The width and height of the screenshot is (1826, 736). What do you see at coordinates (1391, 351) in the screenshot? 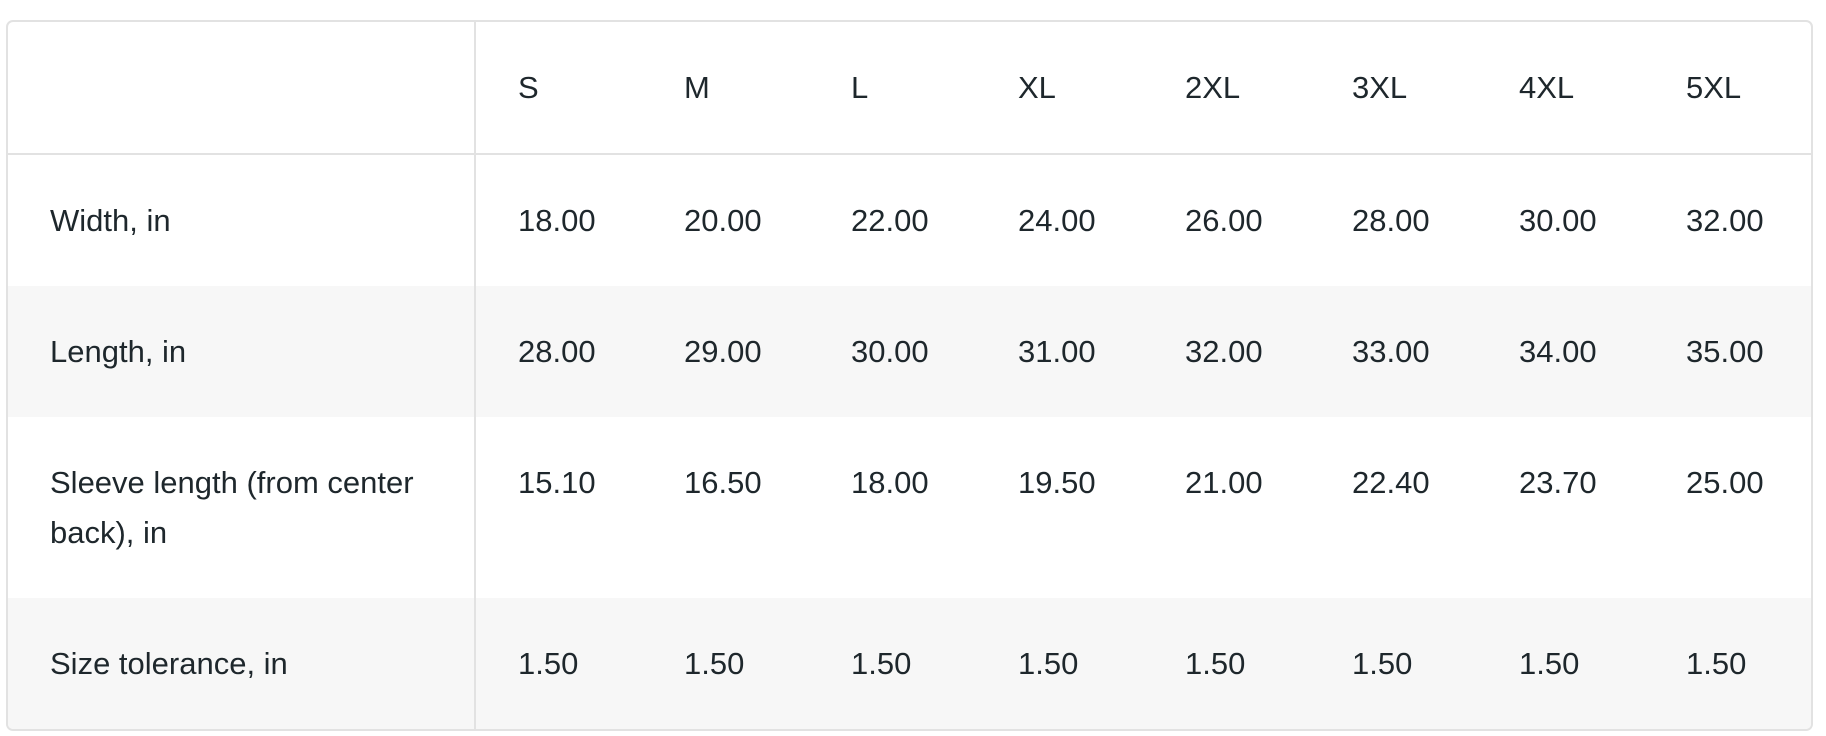
I see `measurement-cell: 33.00` at bounding box center [1391, 351].